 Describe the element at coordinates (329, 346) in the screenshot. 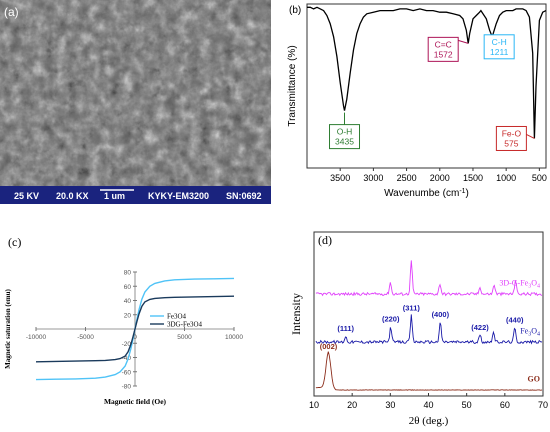

I see `xrd-peak-label: (002)` at that location.